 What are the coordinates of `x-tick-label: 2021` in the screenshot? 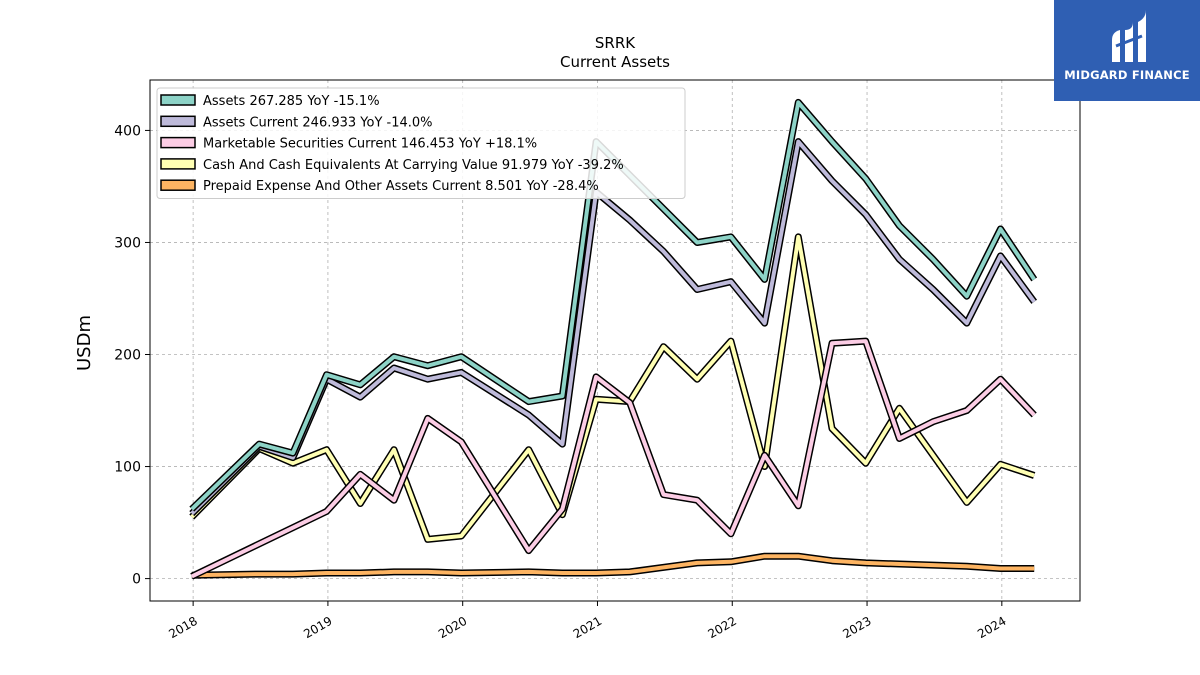 It's located at (587, 627).